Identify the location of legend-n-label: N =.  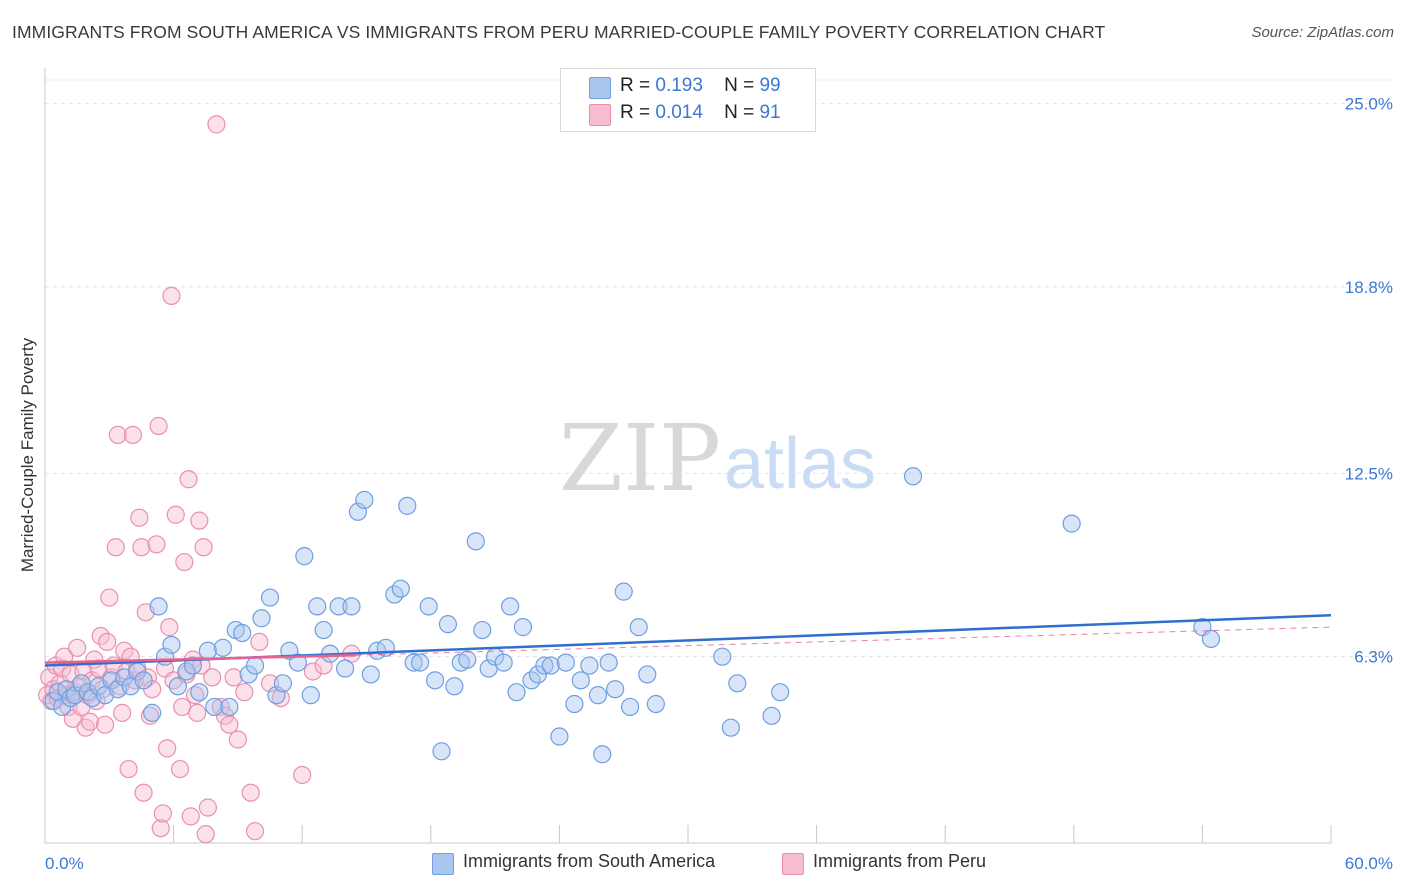
(739, 112).